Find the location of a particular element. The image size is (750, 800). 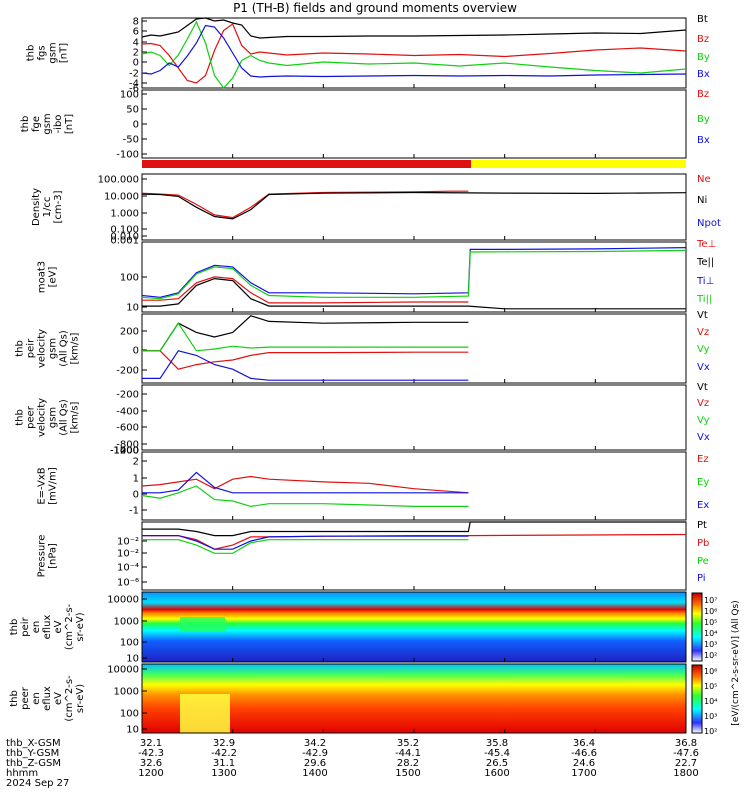

x-axis-value: 1200 is located at coordinates (150, 773).